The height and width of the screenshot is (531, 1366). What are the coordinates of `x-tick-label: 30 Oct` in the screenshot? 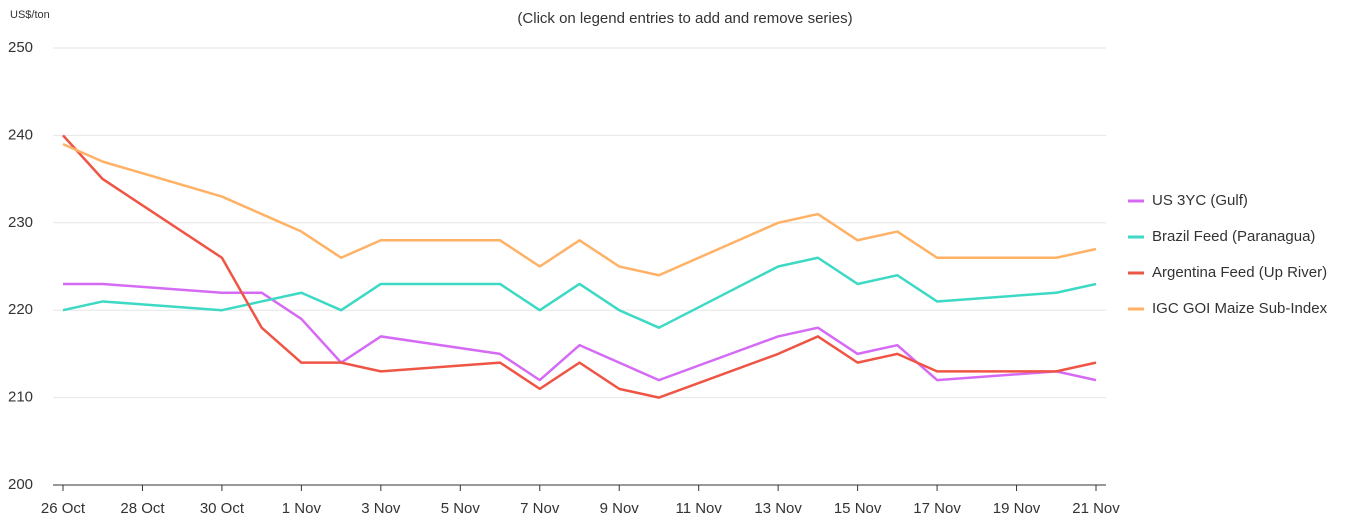 It's located at (222, 508).